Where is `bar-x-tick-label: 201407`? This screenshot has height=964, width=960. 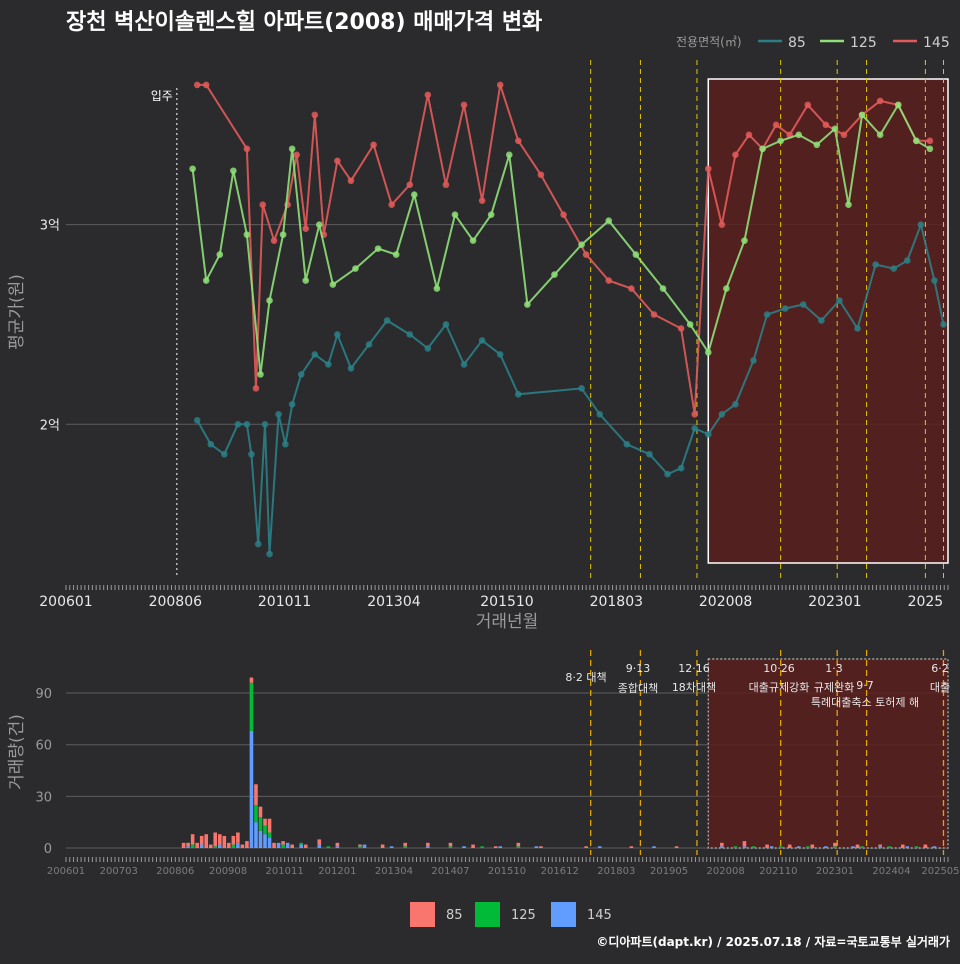 bar-x-tick-label: 201407 is located at coordinates (450, 871).